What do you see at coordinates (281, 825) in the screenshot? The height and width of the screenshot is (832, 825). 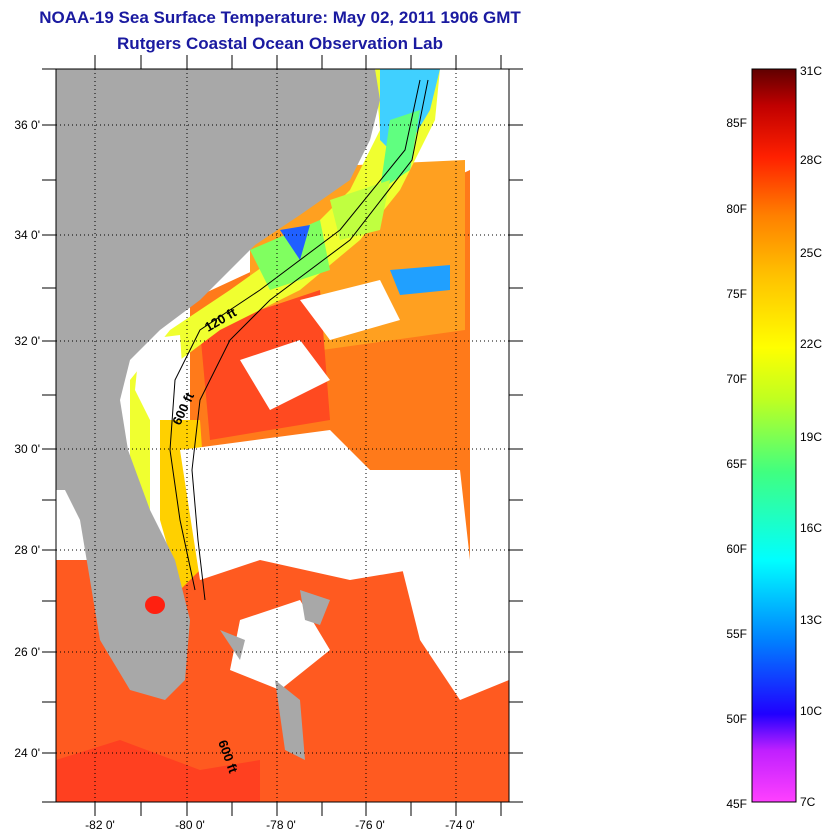 I see `lon-label: -78 0'` at bounding box center [281, 825].